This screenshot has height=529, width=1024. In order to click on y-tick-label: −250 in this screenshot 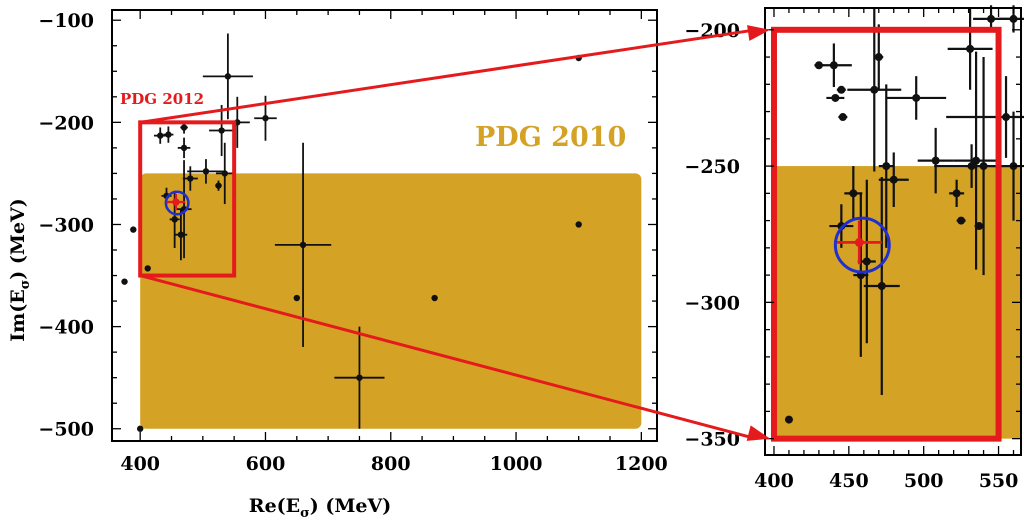, I will do `click(712, 167)`.